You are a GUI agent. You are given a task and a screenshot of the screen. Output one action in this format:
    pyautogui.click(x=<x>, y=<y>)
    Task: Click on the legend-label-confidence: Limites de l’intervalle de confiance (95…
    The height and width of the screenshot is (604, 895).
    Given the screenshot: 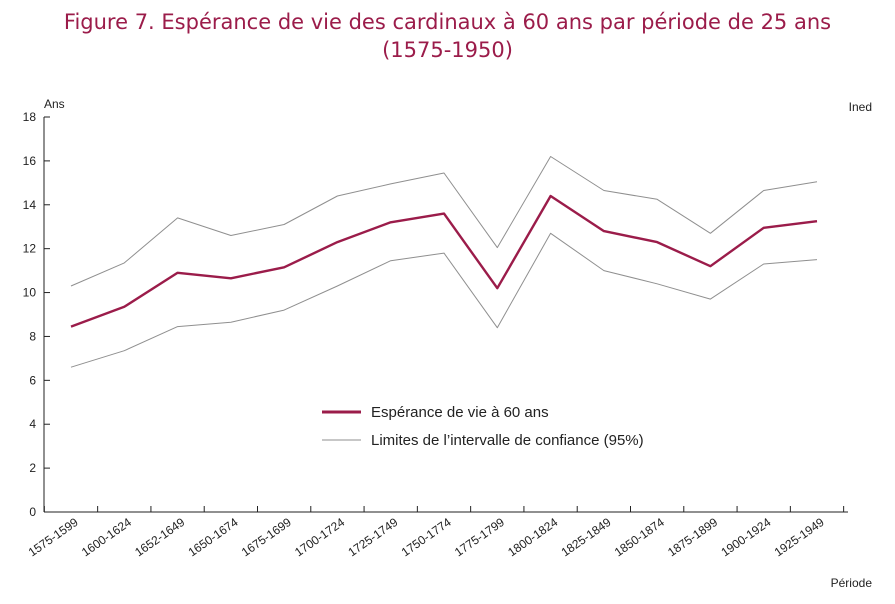 What is the action you would take?
    pyautogui.click(x=507, y=440)
    